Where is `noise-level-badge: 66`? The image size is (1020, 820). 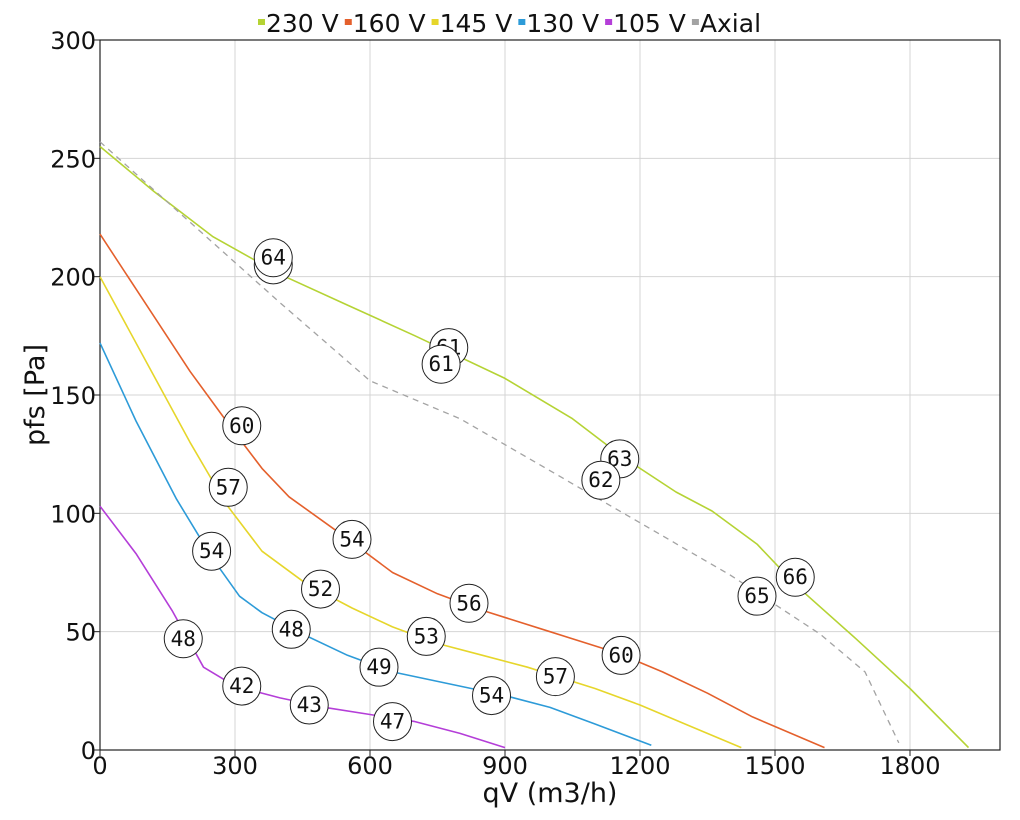
noise-level-badge: 66 is located at coordinates (795, 577).